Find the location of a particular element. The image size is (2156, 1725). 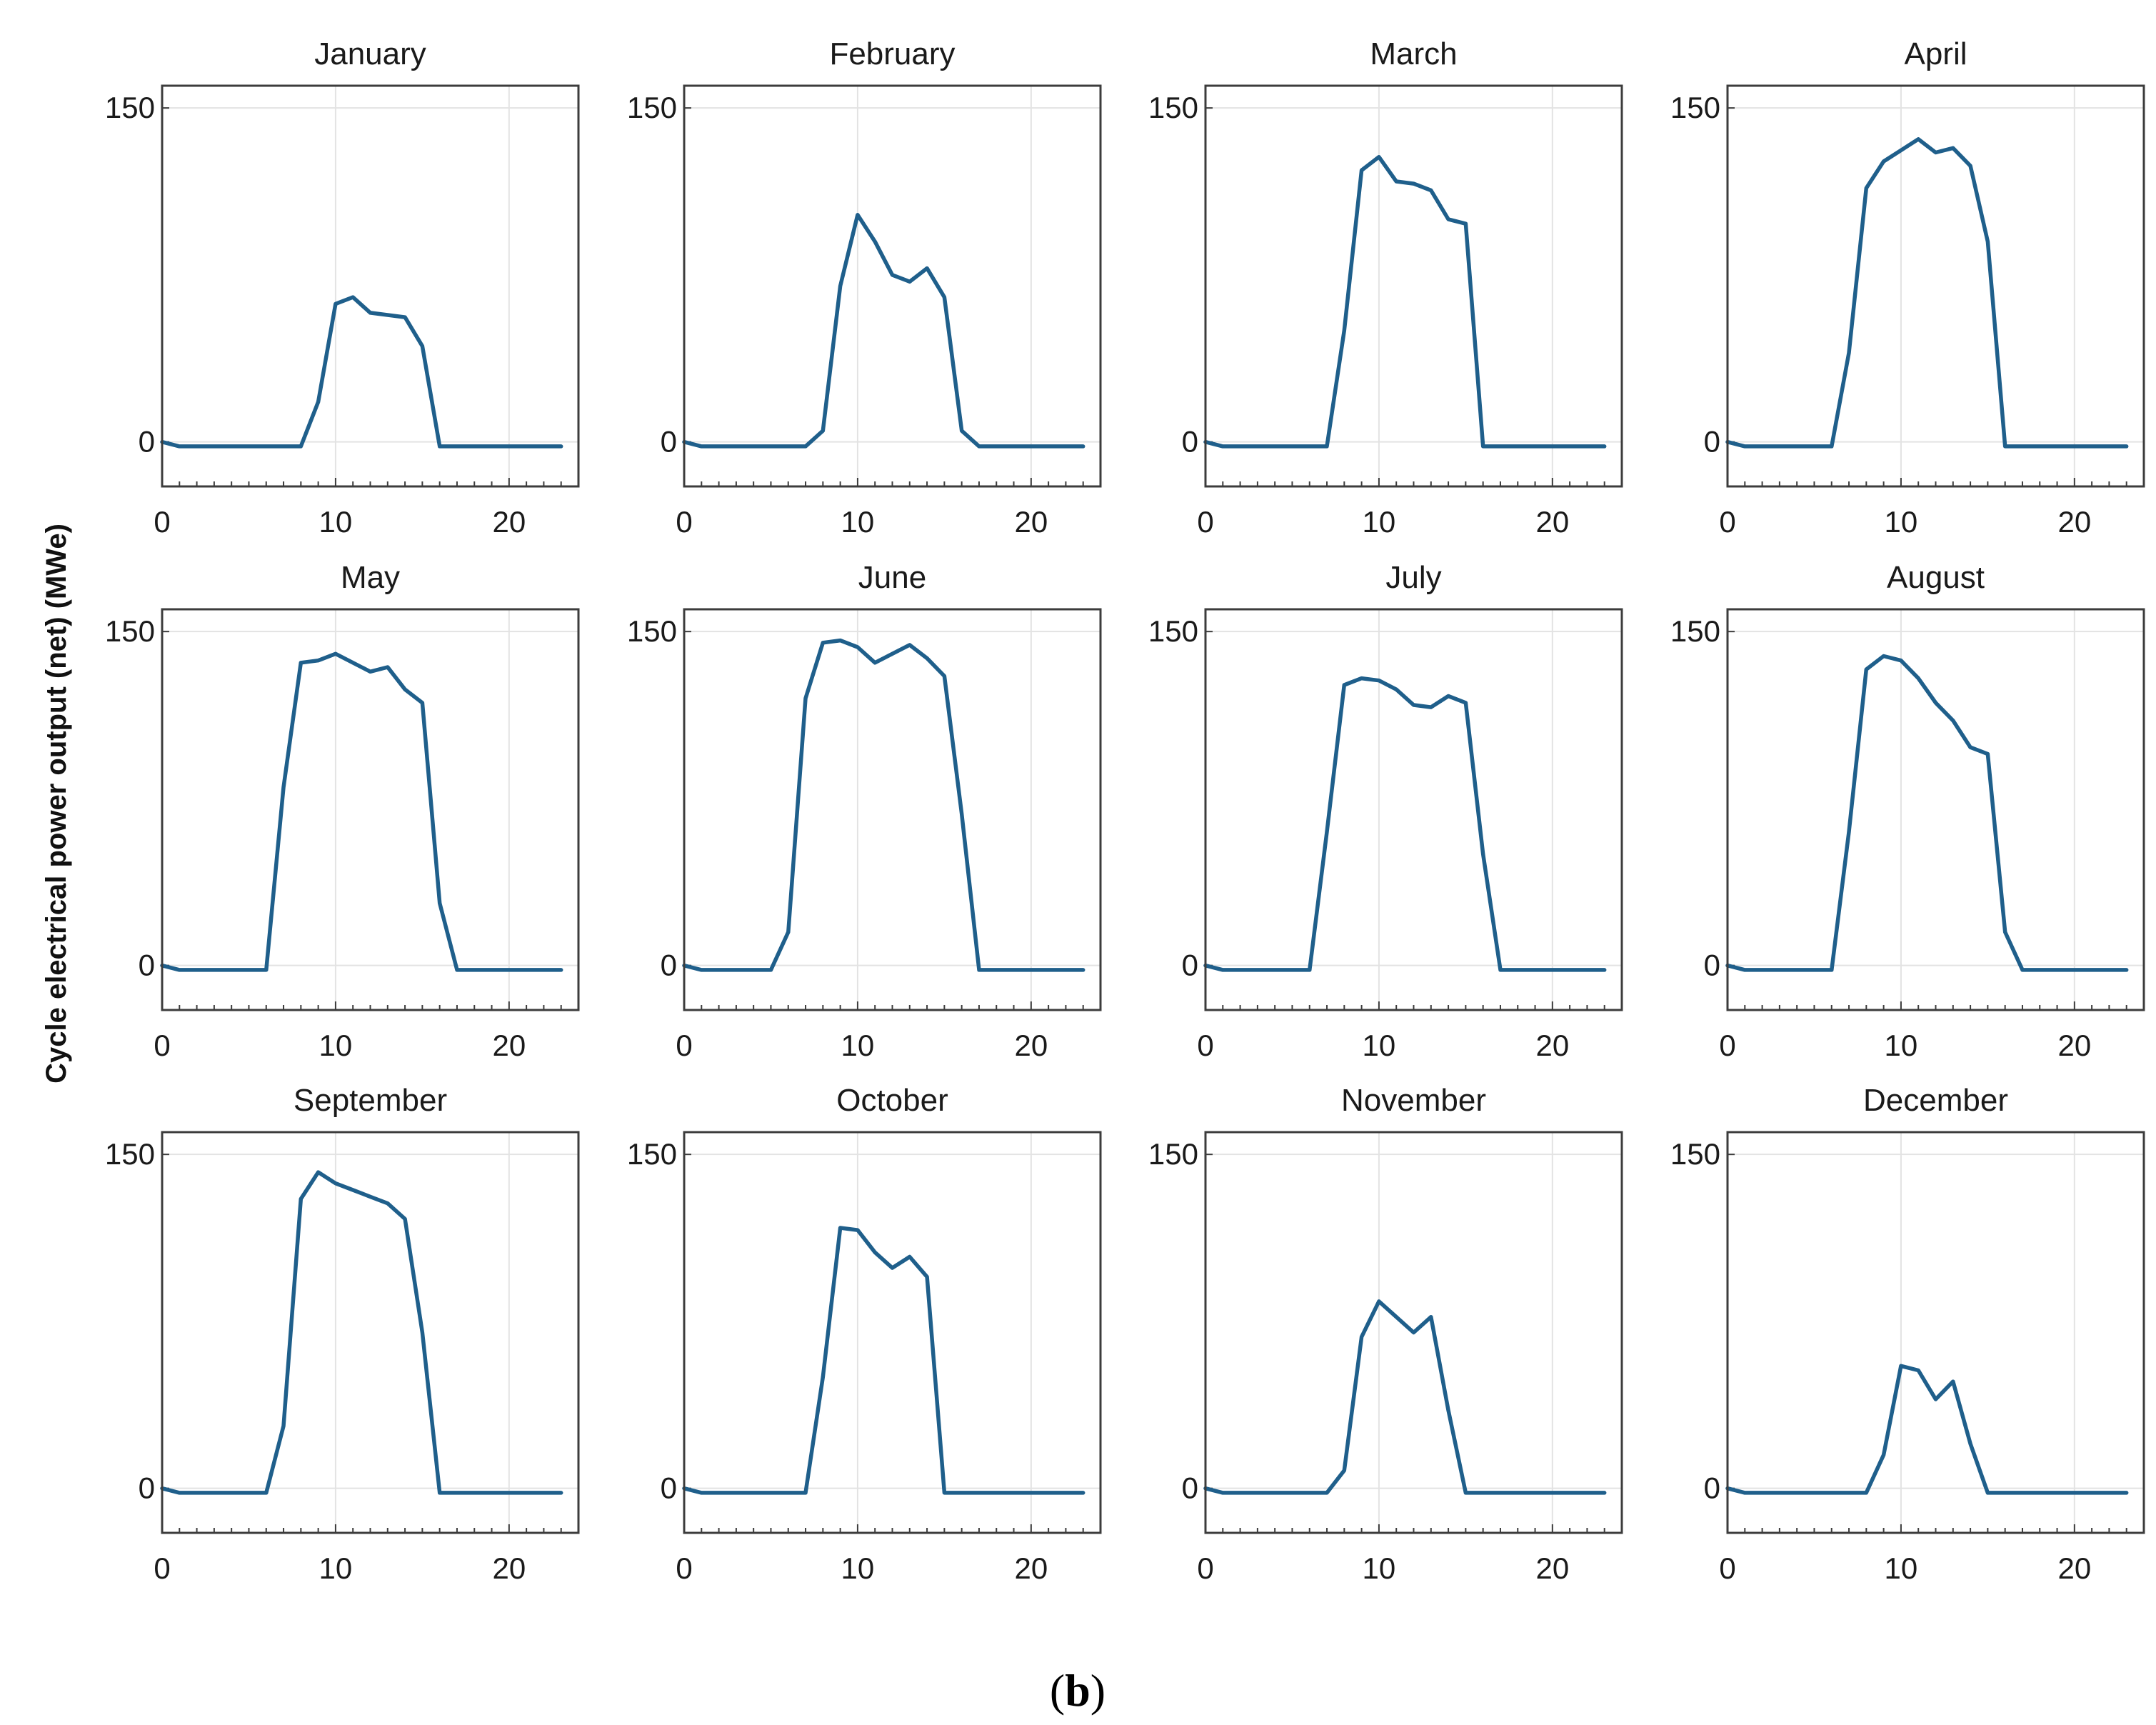

panel-title: March is located at coordinates (1414, 53).